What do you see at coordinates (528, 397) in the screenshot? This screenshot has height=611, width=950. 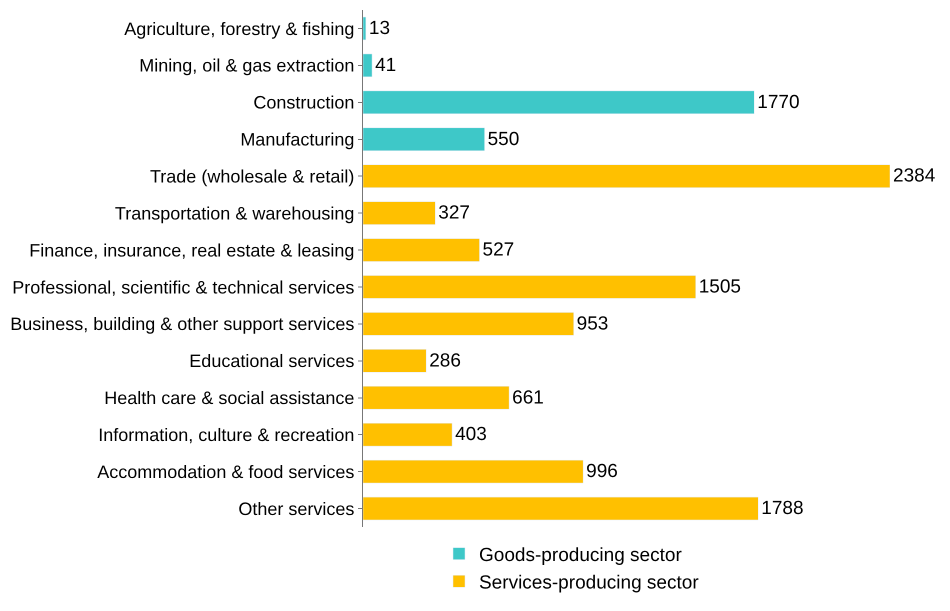 I see `data-label: 661` at bounding box center [528, 397].